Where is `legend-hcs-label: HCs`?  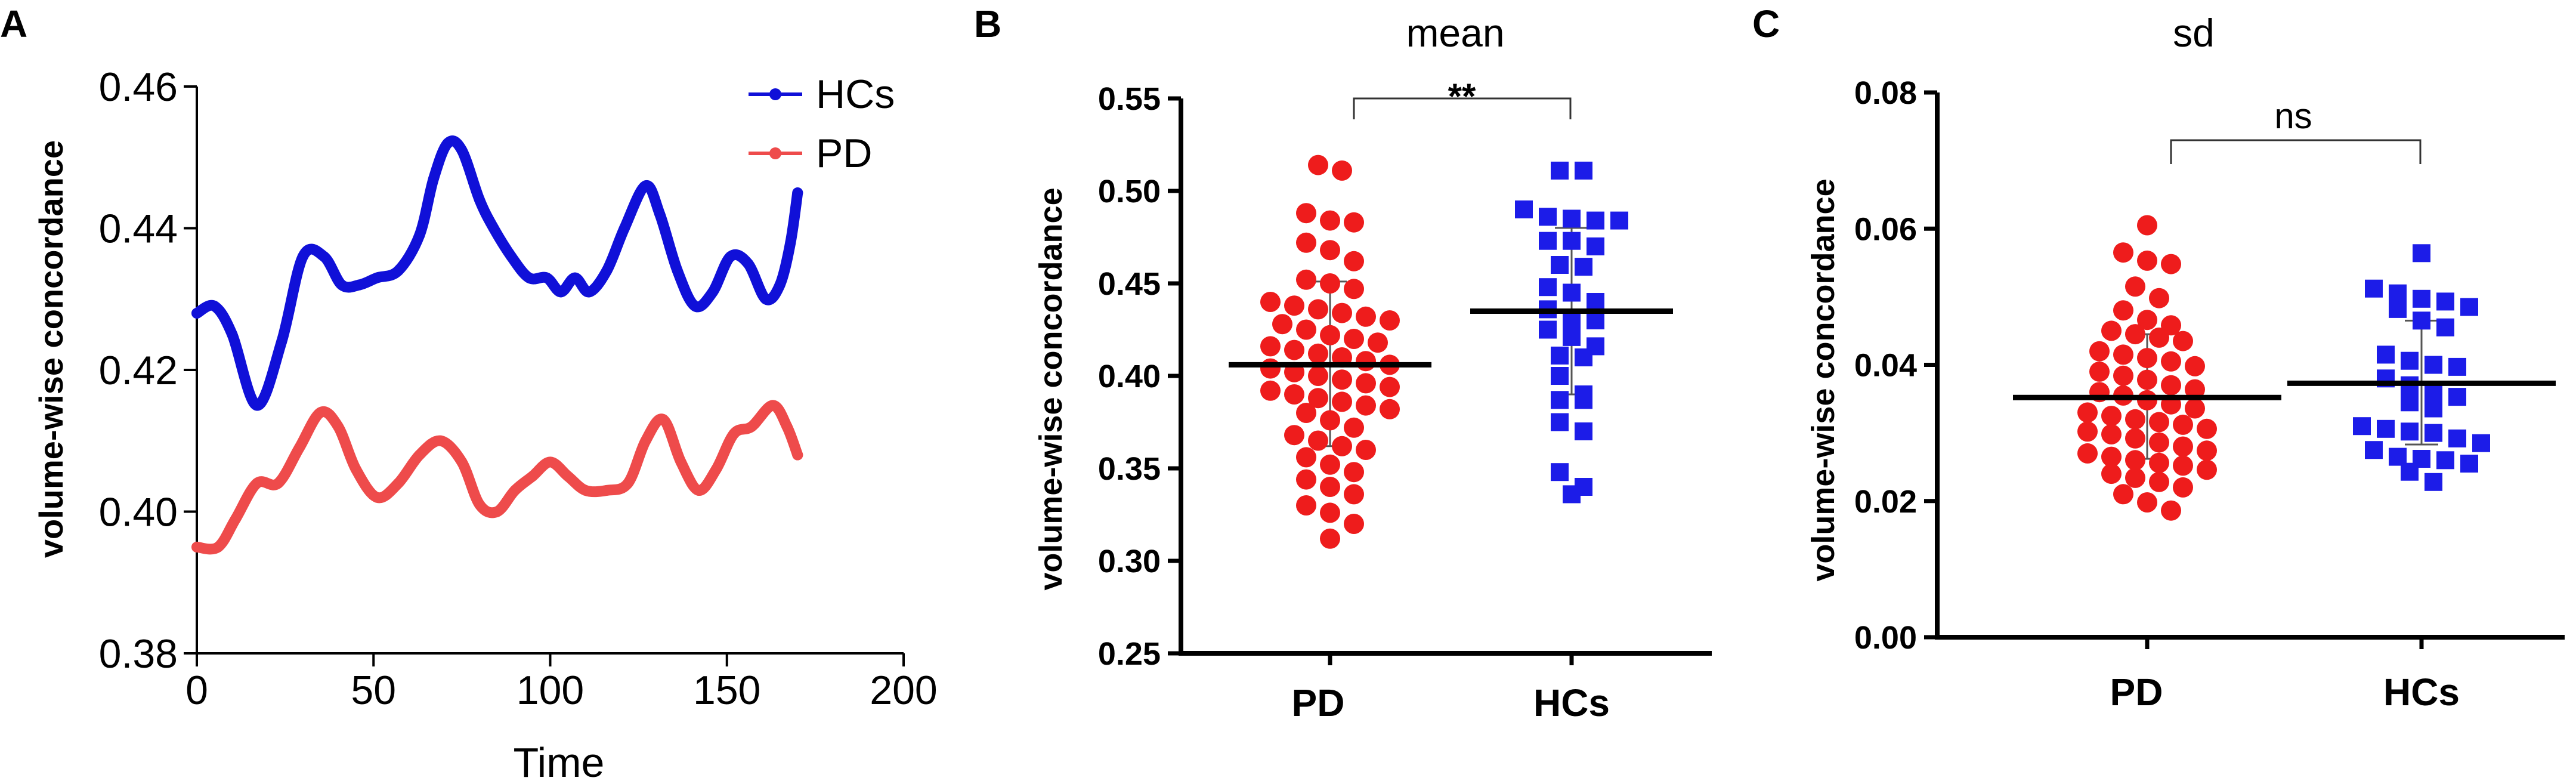
legend-hcs-label: HCs is located at coordinates (855, 94).